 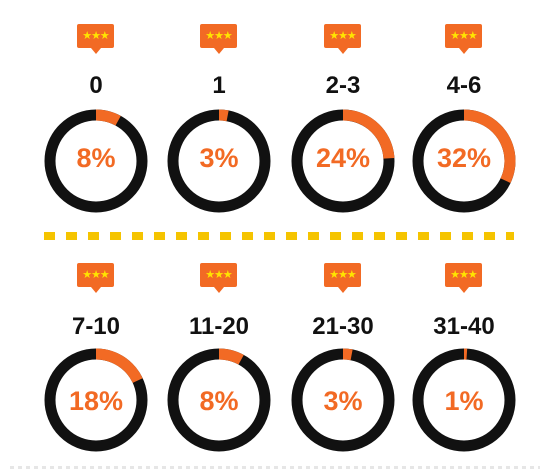 I want to click on category-label: 7-10, so click(x=96, y=326).